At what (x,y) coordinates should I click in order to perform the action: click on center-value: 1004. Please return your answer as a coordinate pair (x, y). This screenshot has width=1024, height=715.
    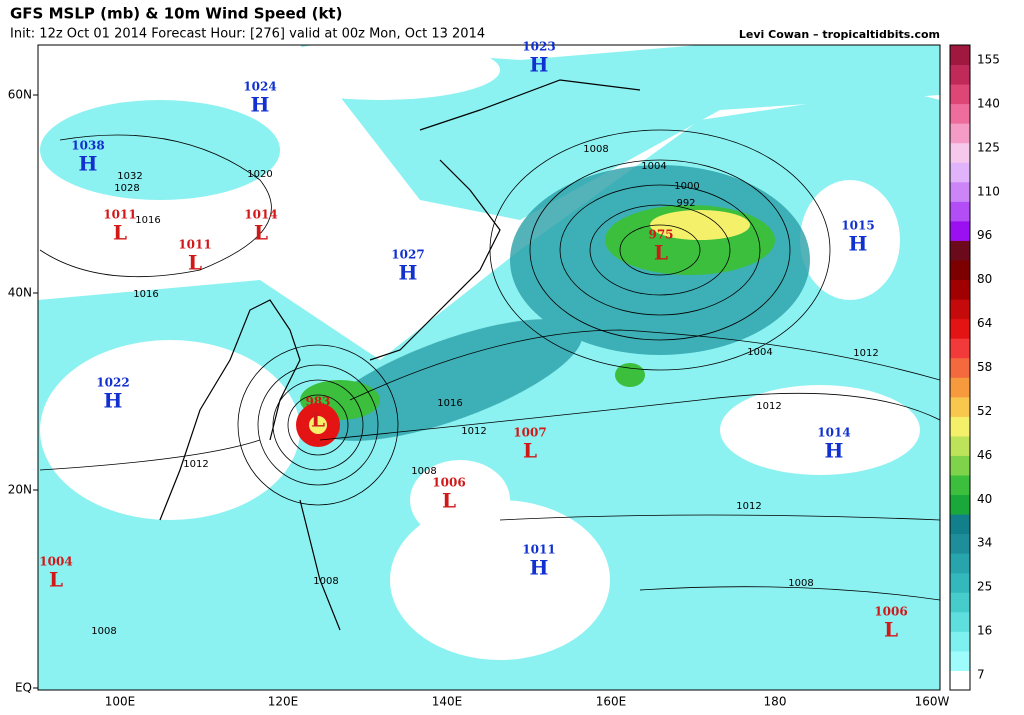
    Looking at the image, I should click on (55, 562).